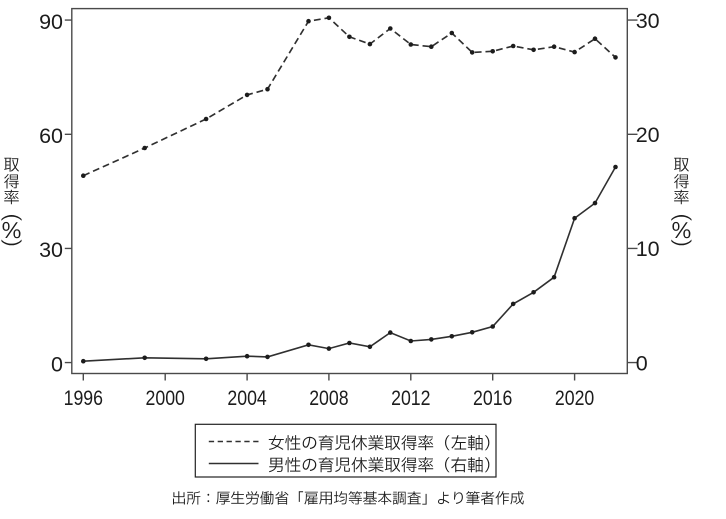 This screenshot has height=519, width=726. What do you see at coordinates (246, 398) in the screenshot?
I see `svg-text: 2004` at bounding box center [246, 398].